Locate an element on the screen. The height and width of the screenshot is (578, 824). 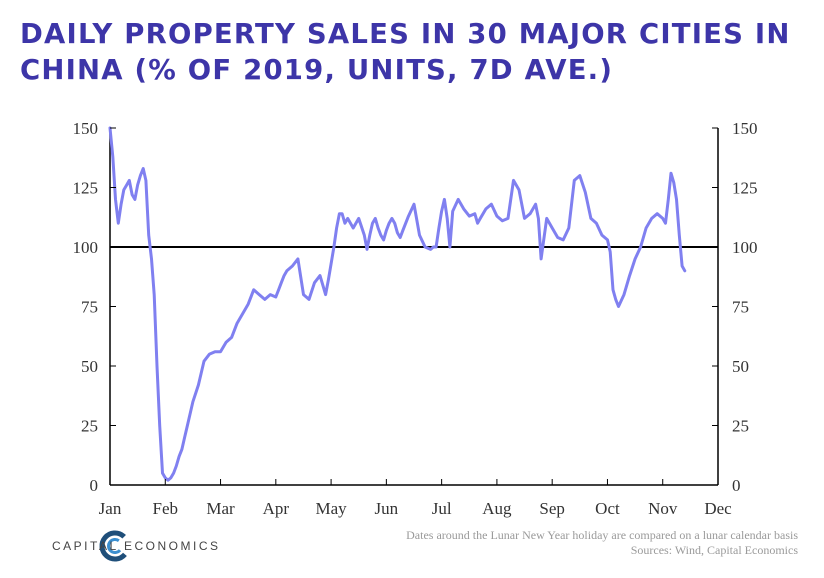
capital-economics-logo-icon is located at coordinates (115, 546).